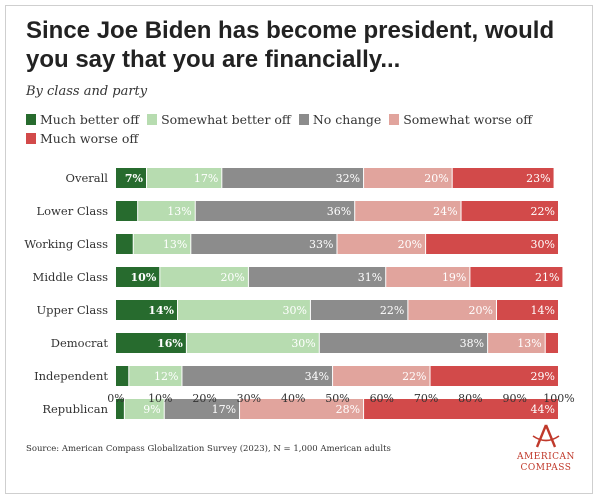 This screenshot has width=600, height=501. Describe the element at coordinates (547, 277) in the screenshot. I see `data-label: 21%` at that location.